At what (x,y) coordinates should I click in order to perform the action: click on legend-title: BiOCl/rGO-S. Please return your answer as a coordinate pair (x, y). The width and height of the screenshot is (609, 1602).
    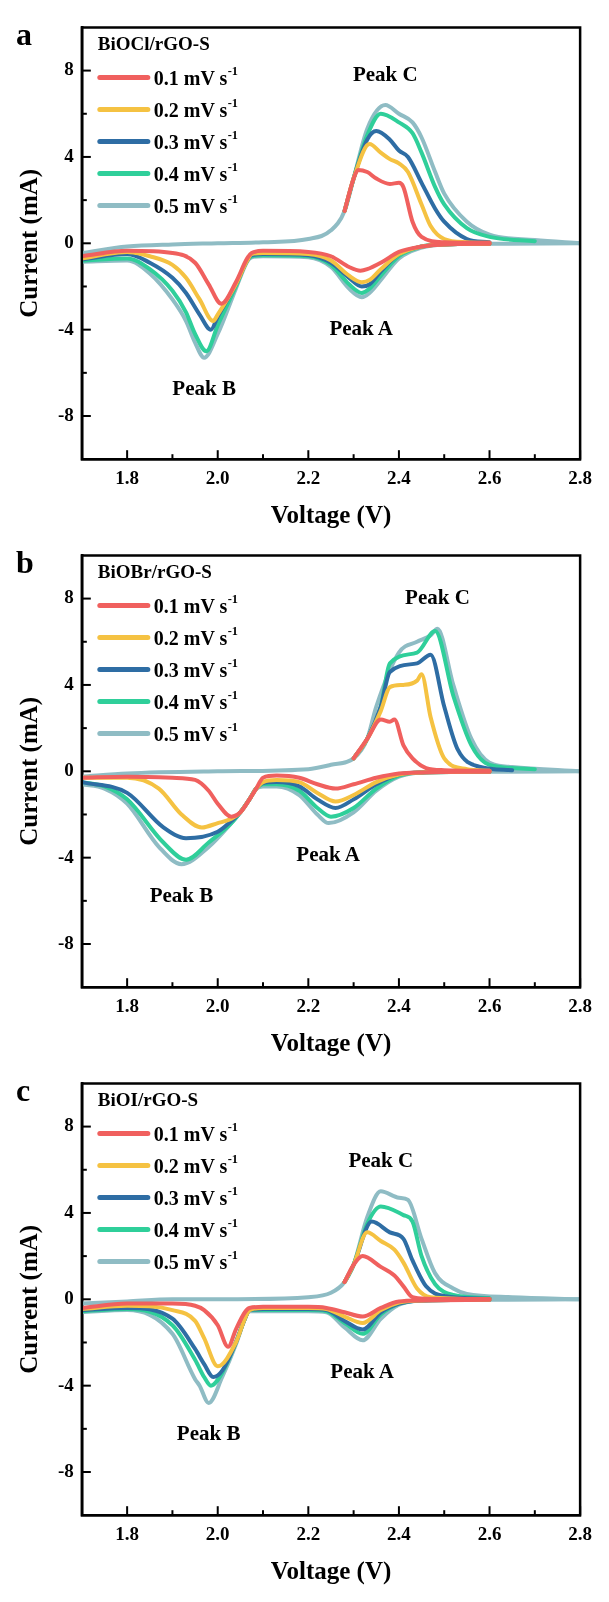
    Looking at the image, I should click on (153, 44).